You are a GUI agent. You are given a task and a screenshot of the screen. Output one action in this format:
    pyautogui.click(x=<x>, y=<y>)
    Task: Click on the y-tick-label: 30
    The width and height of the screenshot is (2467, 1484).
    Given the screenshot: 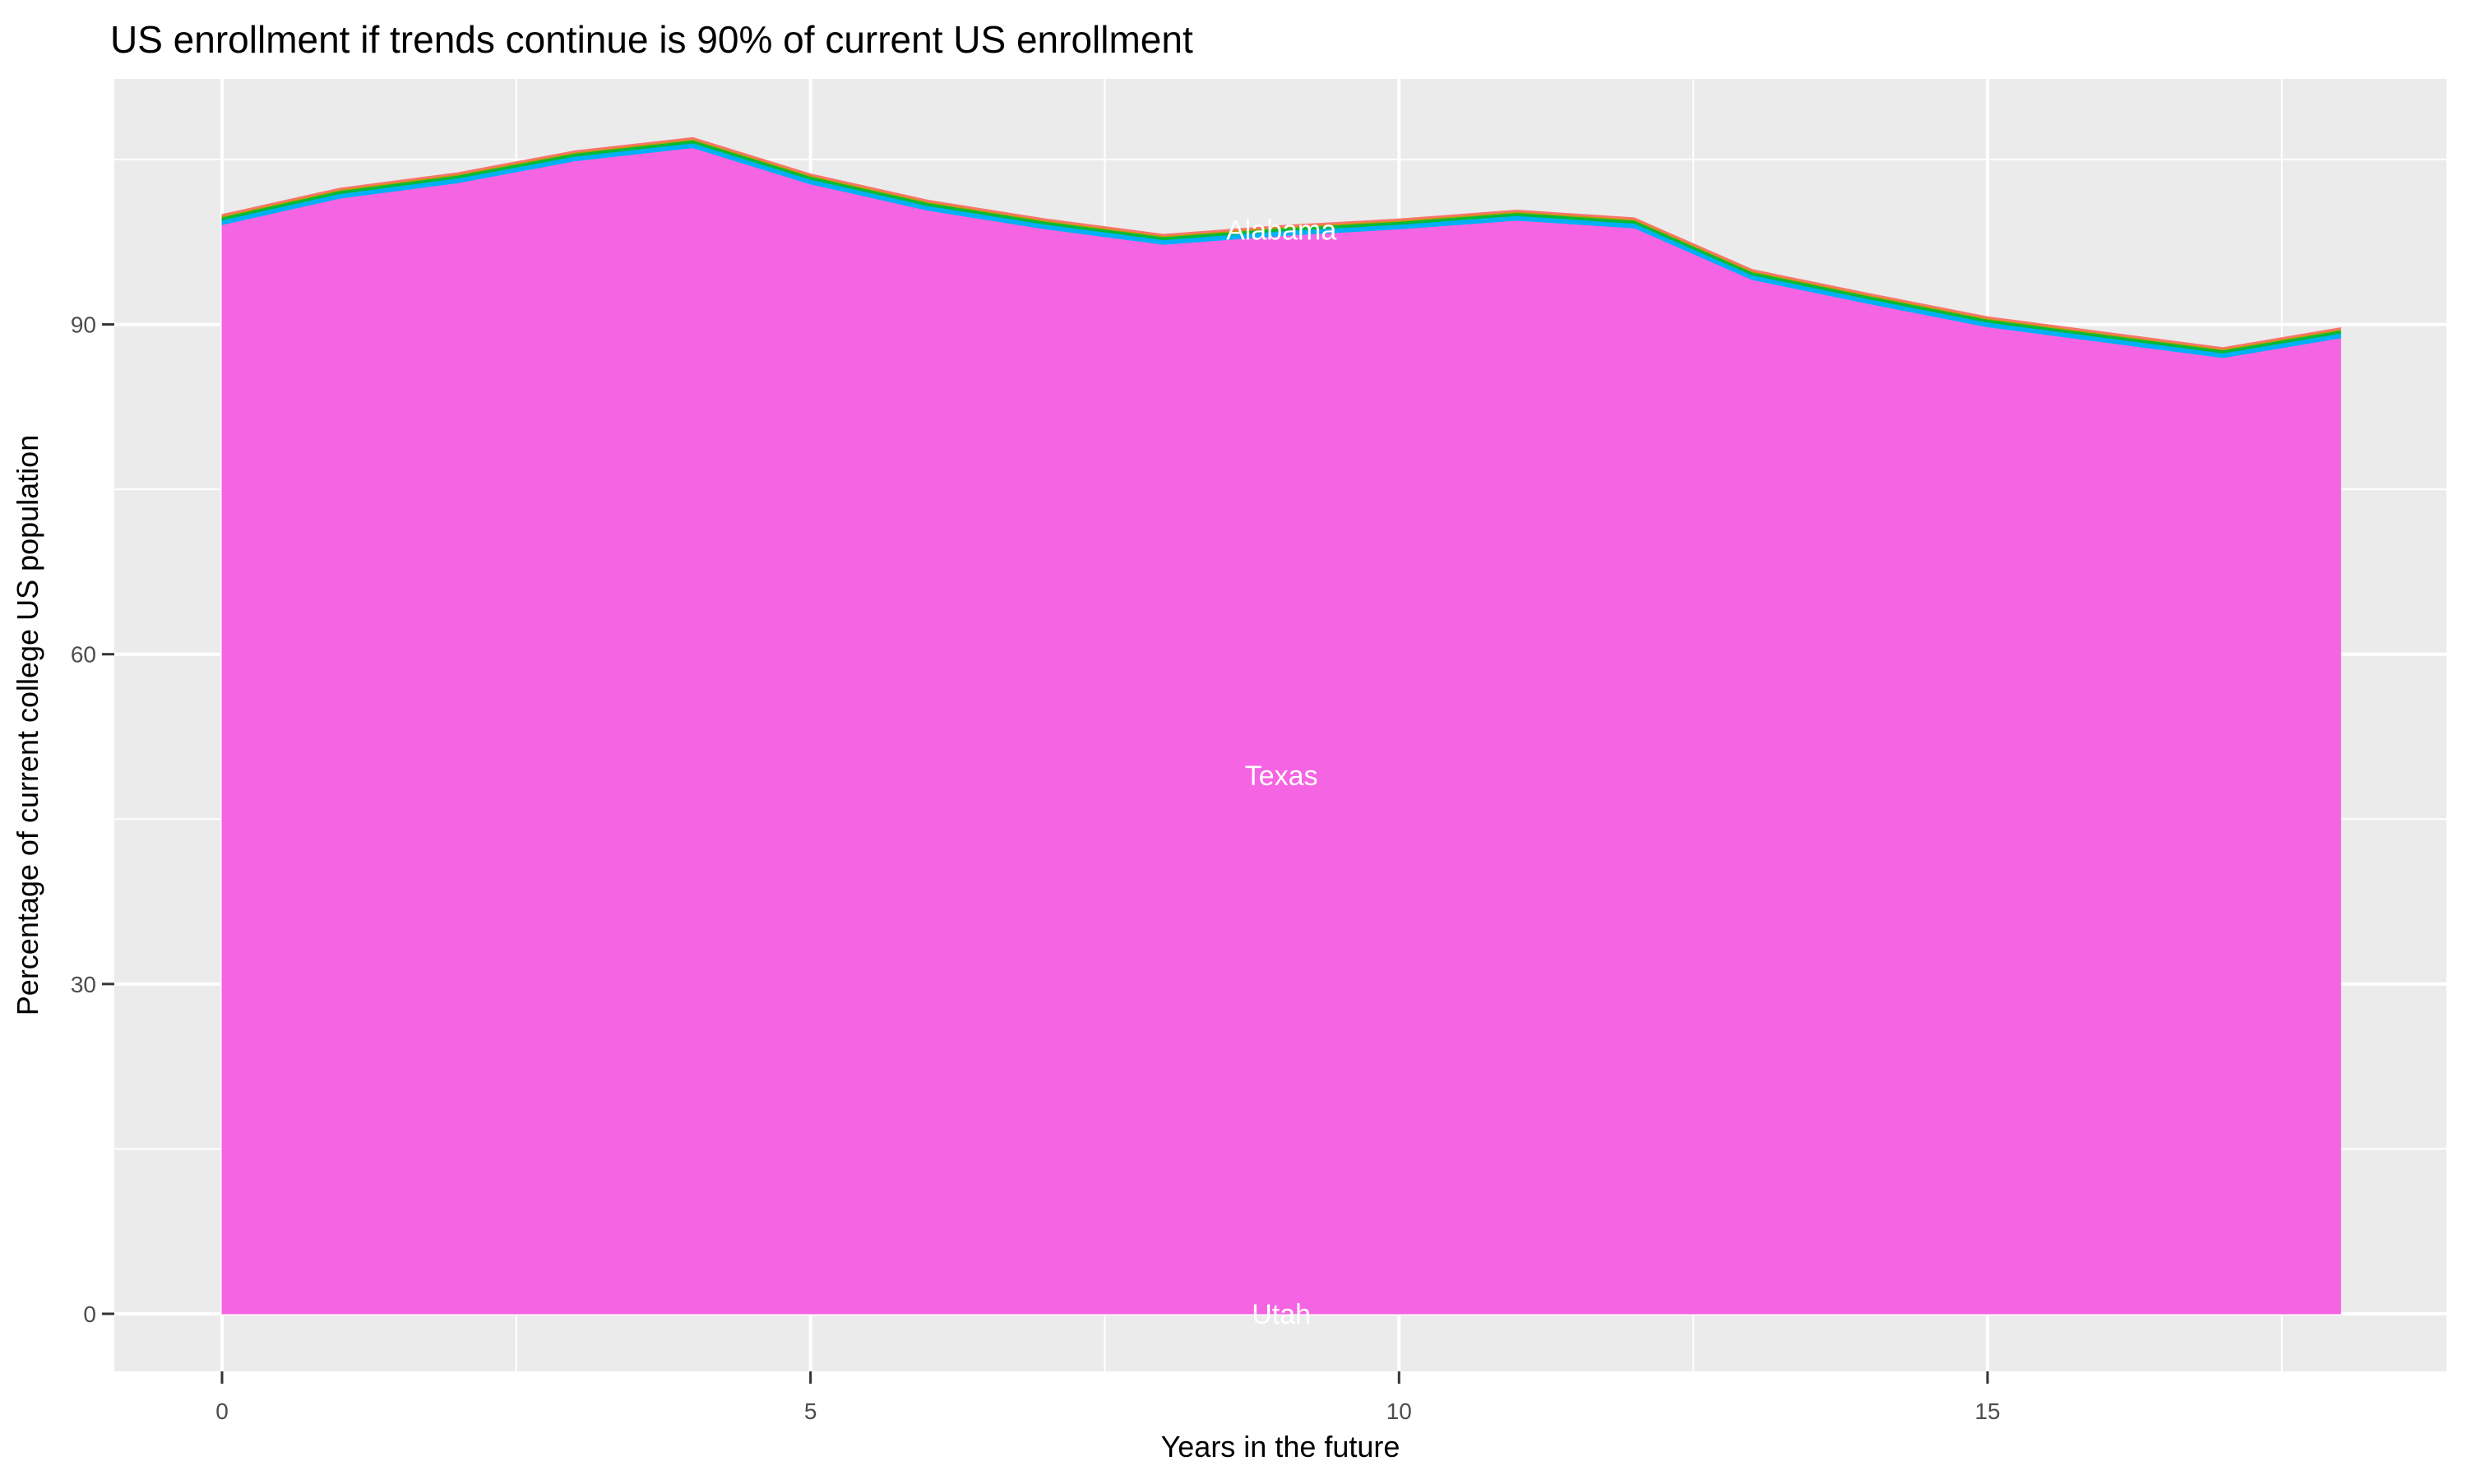 What is the action you would take?
    pyautogui.click(x=84, y=984)
    